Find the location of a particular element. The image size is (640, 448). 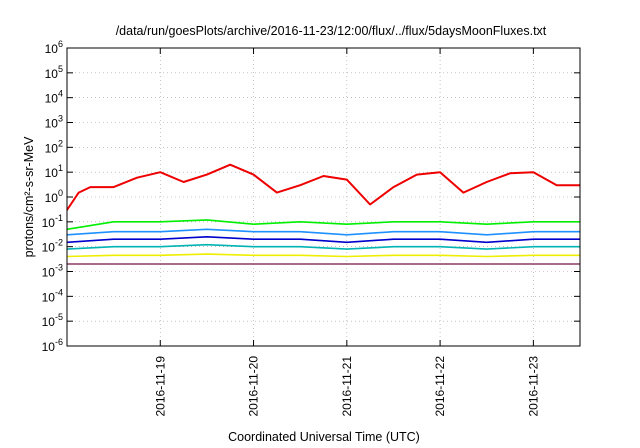

y-tick-exponent: -2 is located at coordinates (59, 243).